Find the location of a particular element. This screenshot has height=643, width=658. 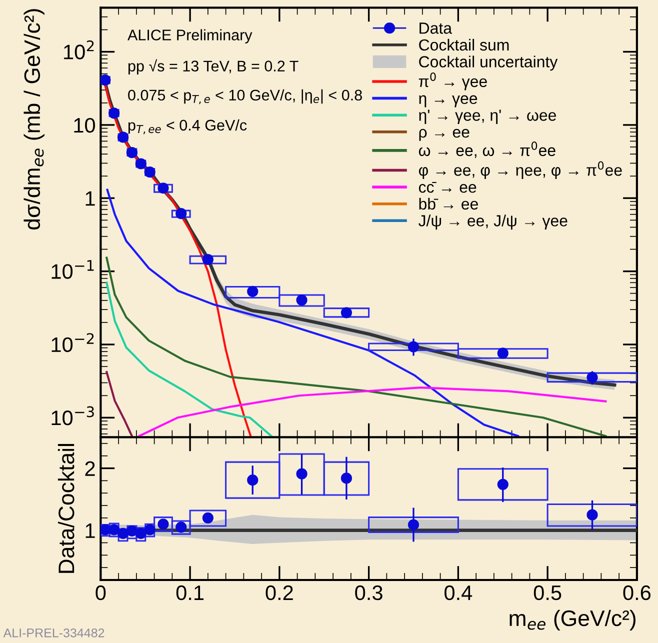

annotation: p$_{T,ee}$ < 0.4 GeV/c is located at coordinates (187, 126).